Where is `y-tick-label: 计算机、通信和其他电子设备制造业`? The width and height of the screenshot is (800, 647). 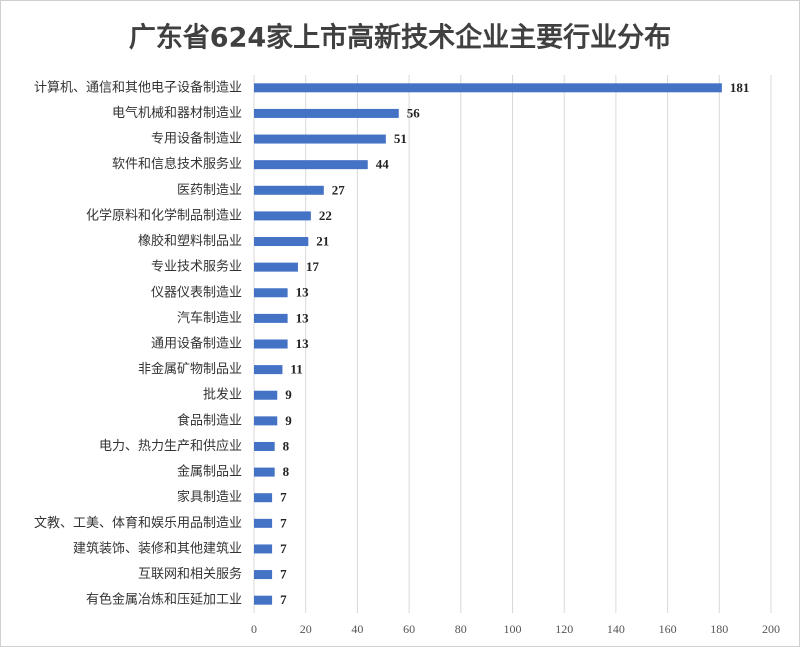 y-tick-label: 计算机、通信和其他电子设备制造业 is located at coordinates (138, 87).